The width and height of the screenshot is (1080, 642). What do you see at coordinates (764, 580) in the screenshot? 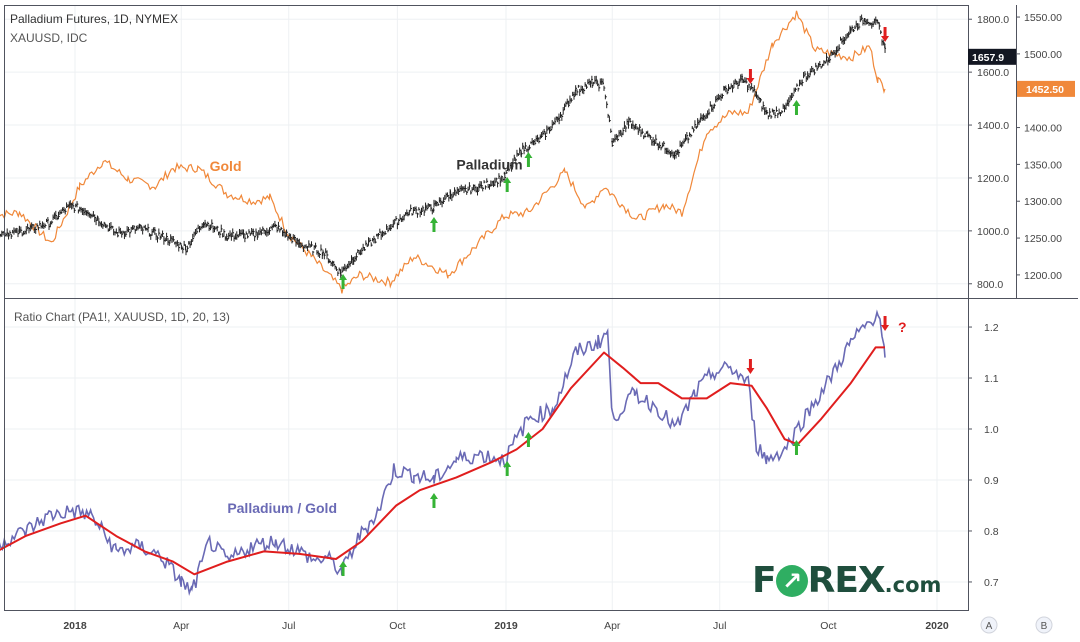
I see `logo-text-f: F` at bounding box center [764, 580].